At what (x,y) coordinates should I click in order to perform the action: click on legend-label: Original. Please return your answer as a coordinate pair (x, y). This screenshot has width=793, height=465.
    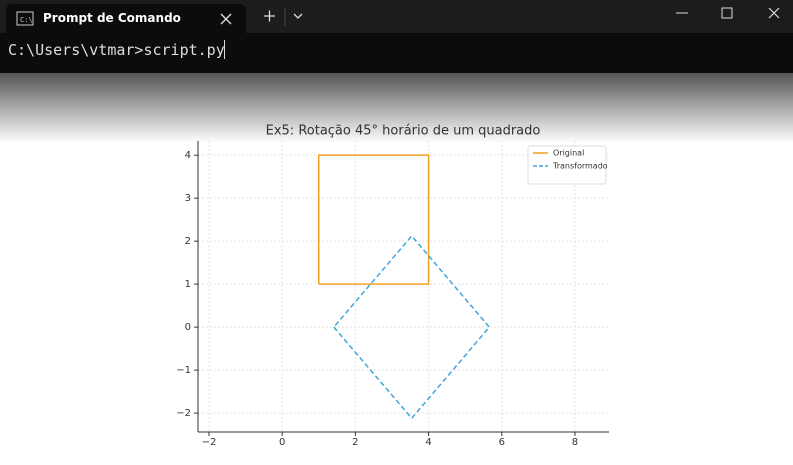
    Looking at the image, I should click on (568, 153).